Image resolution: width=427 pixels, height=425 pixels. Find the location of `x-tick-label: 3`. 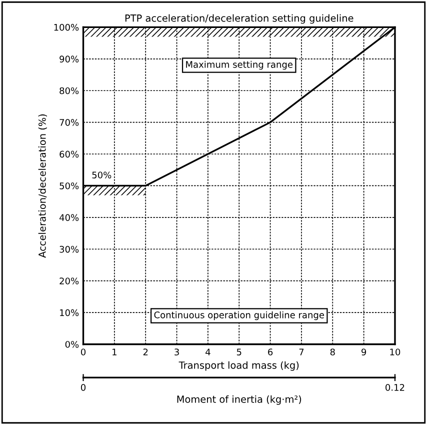

x-tick-label: 3 is located at coordinates (176, 352).